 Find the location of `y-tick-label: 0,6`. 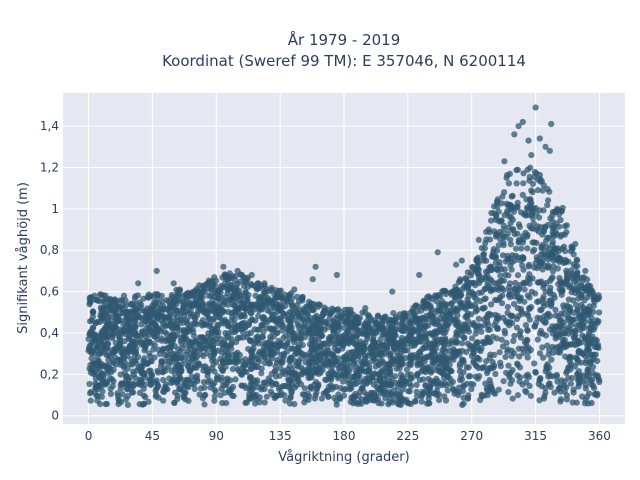

y-tick-label: 0,6 is located at coordinates (49, 292).